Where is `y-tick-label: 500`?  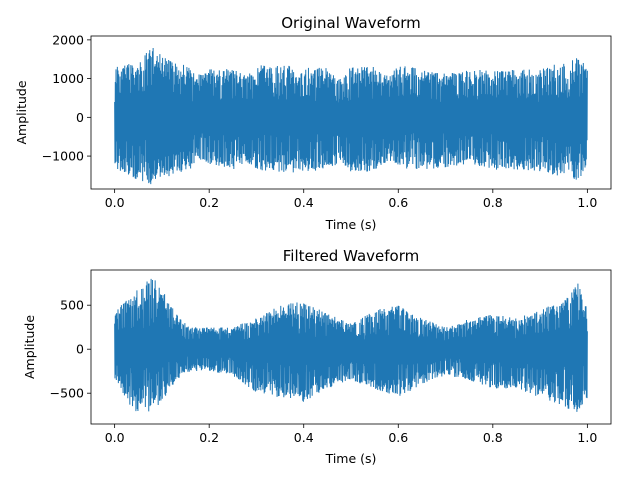 y-tick-label: 500 is located at coordinates (72, 305).